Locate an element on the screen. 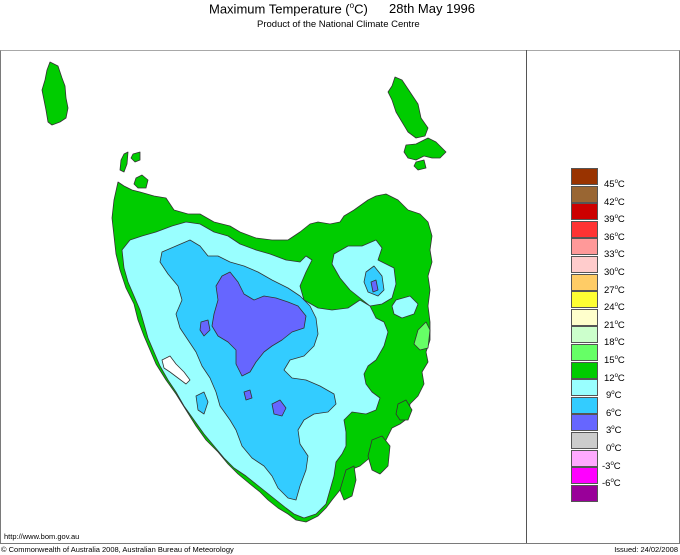 This screenshot has width=680, height=555. legend-label: 36oC is located at coordinates (614, 237).